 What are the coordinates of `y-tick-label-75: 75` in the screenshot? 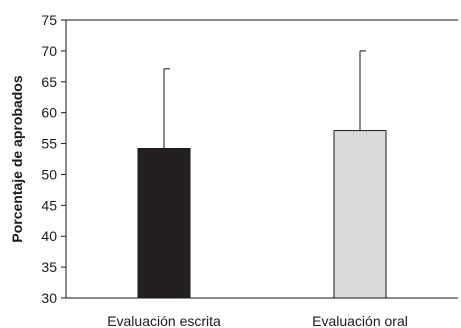 It's located at (49, 20).